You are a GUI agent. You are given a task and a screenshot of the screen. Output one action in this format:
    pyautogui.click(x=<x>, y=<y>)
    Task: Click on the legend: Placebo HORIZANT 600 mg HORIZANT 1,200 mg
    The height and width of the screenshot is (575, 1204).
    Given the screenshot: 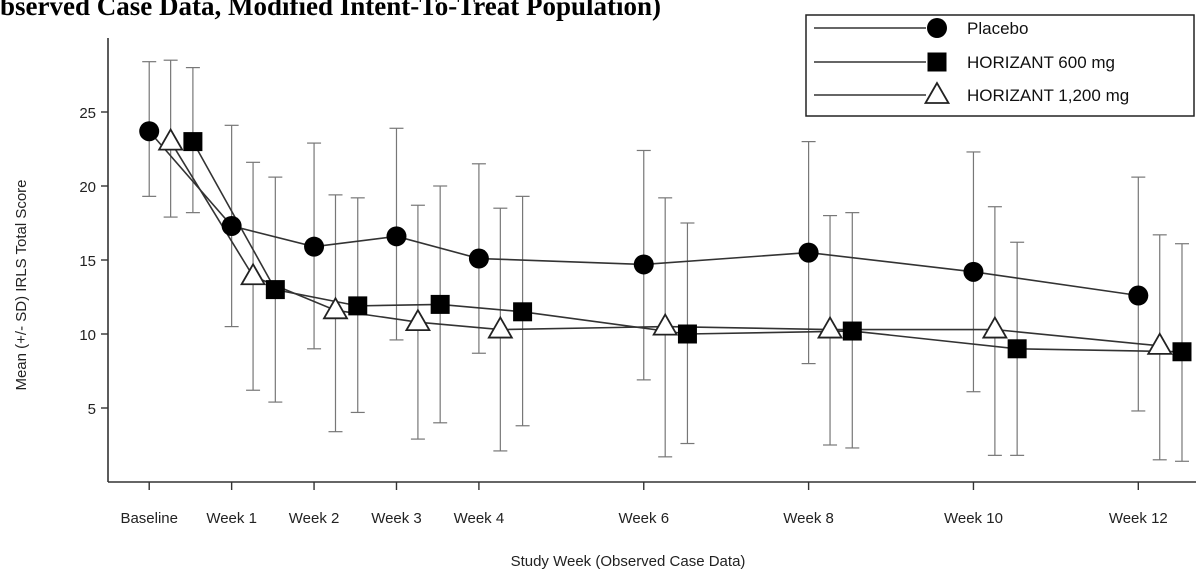 What is the action you would take?
    pyautogui.click(x=1000, y=65)
    